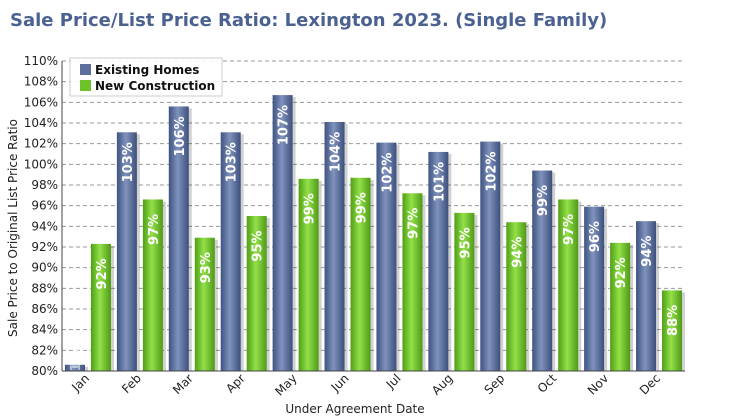 Image resolution: width=730 pixels, height=420 pixels. What do you see at coordinates (334, 246) in the screenshot?
I see `bar-existing-homes-jun` at bounding box center [334, 246].